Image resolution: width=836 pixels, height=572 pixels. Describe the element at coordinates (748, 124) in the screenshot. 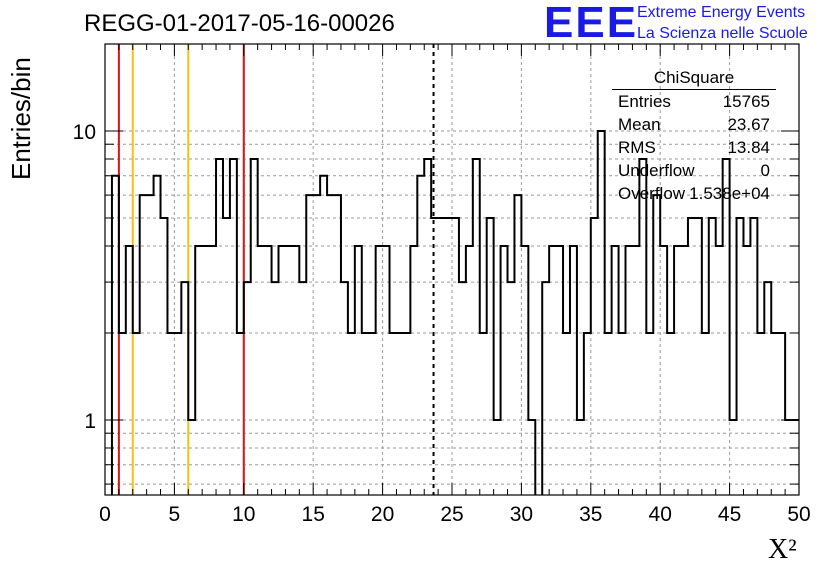

I see `stats-value: 23.67` at that location.